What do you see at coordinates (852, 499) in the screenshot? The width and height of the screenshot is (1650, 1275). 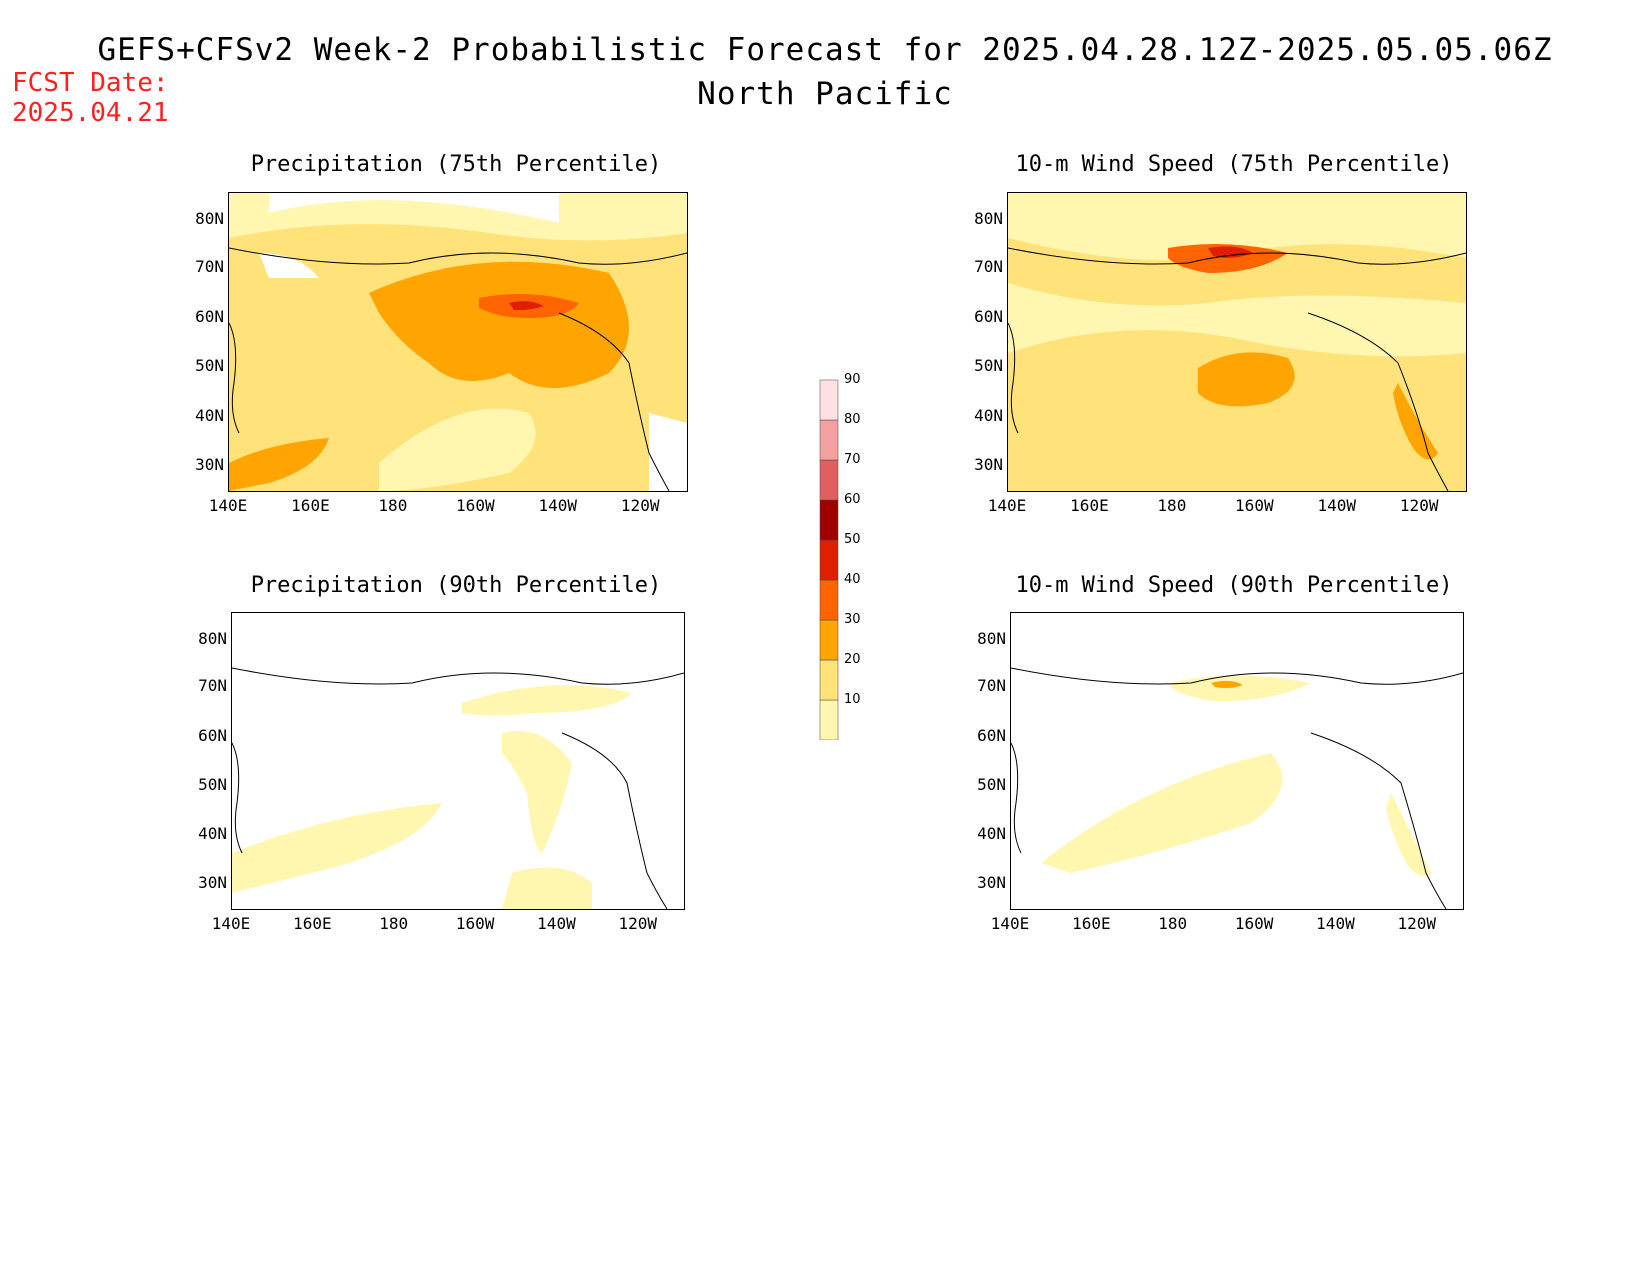 I see `colorbar-tick-label: 60` at bounding box center [852, 499].